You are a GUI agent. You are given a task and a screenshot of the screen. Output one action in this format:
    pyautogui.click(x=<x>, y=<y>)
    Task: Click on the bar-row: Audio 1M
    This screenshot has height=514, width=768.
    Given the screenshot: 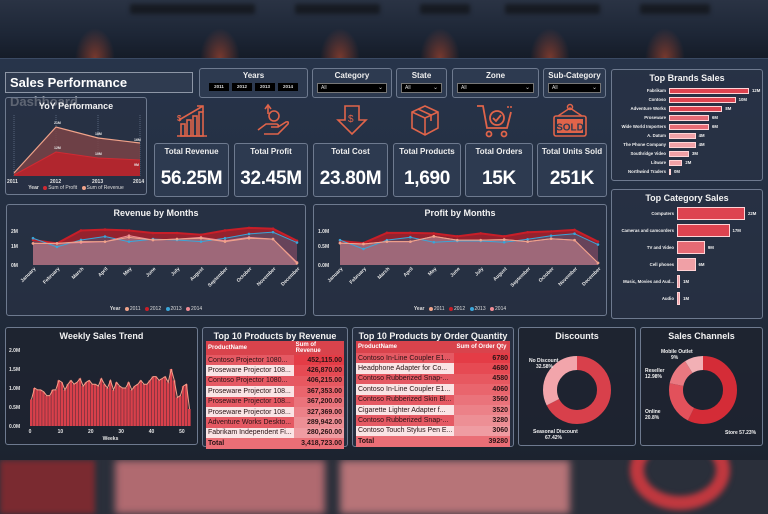 What is the action you would take?
    pyautogui.click(x=652, y=298)
    